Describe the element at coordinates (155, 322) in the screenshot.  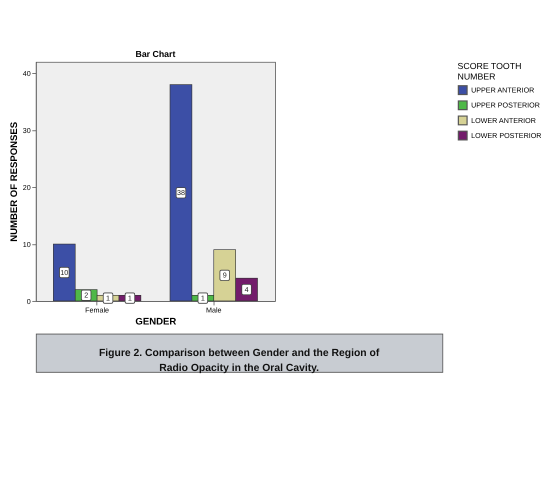
I see `x-axis-title: GENDER` at that location.